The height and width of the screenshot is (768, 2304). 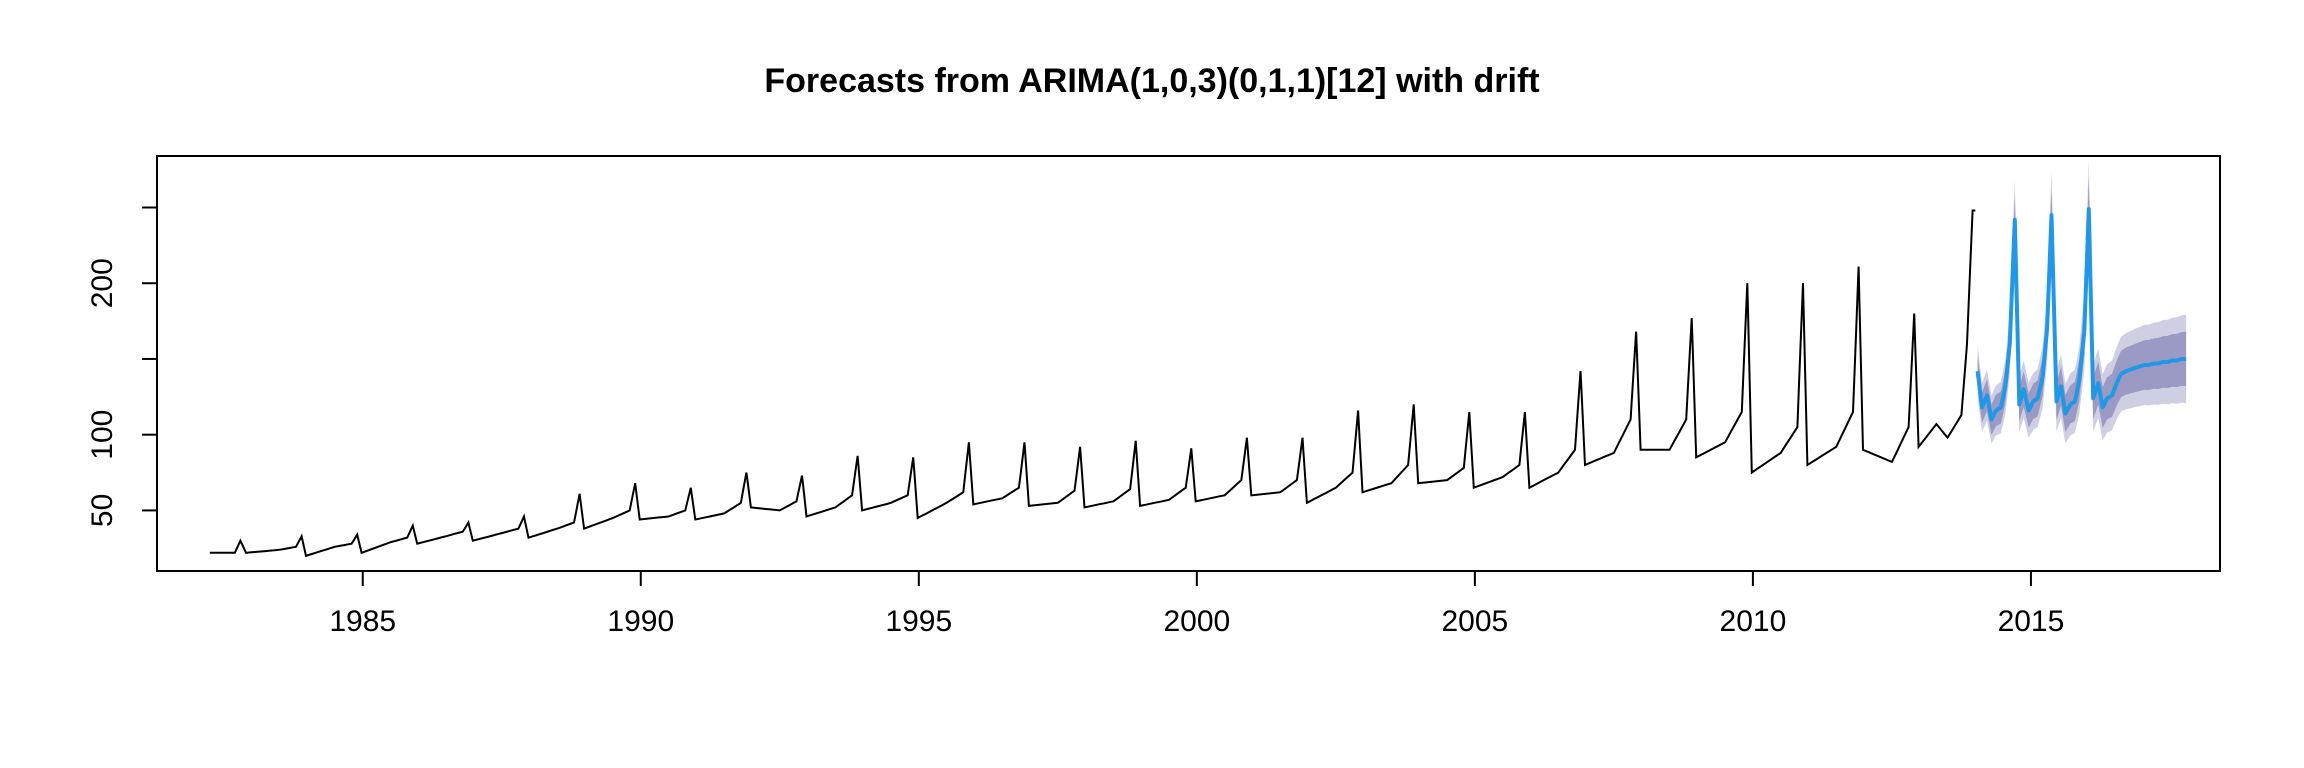 I want to click on y-axis: 50 100 200, so click(x=122, y=366).